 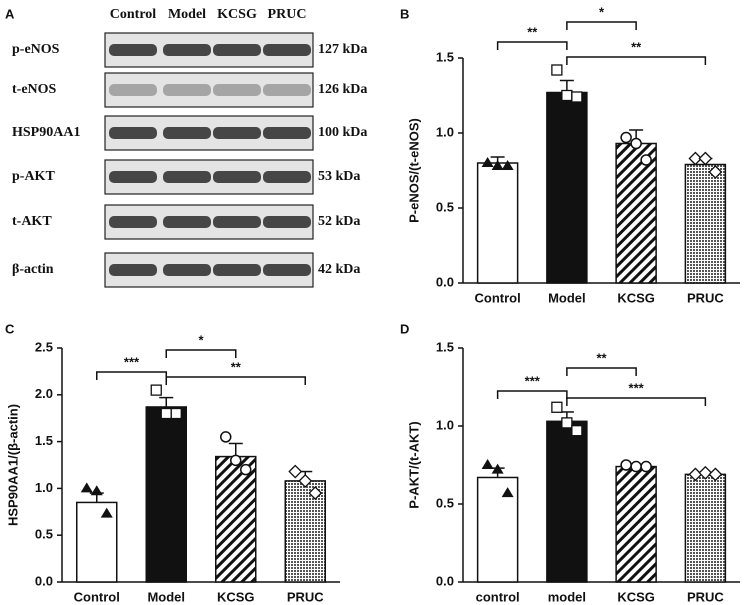 I want to click on blot-size: 42 kDa, so click(x=339, y=269).